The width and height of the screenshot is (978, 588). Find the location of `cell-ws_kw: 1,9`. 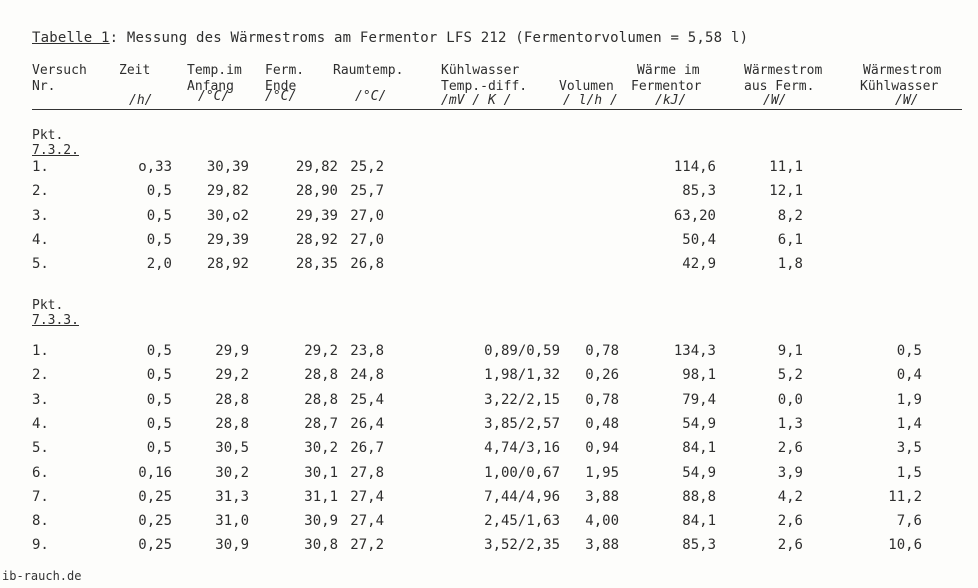

cell-ws_kw: 1,9 is located at coordinates (909, 399).